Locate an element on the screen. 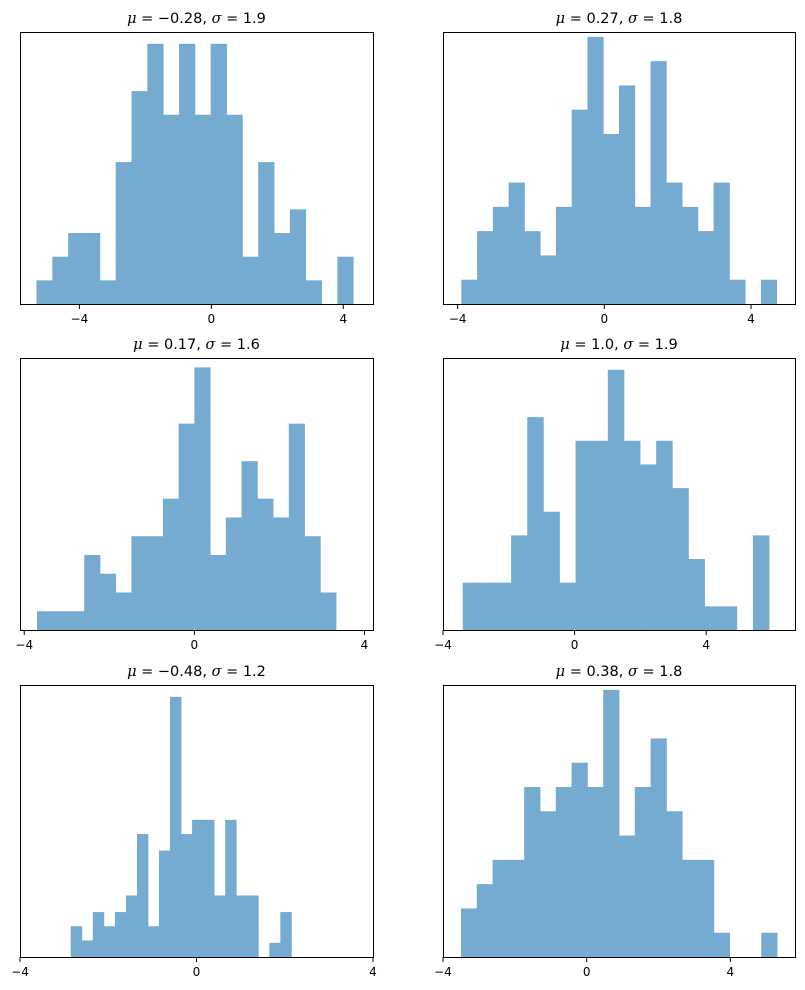 Image resolution: width=805 pixels, height=990 pixels. subplot-title: μ = −0.28, σ = 1.9 is located at coordinates (196, 19).